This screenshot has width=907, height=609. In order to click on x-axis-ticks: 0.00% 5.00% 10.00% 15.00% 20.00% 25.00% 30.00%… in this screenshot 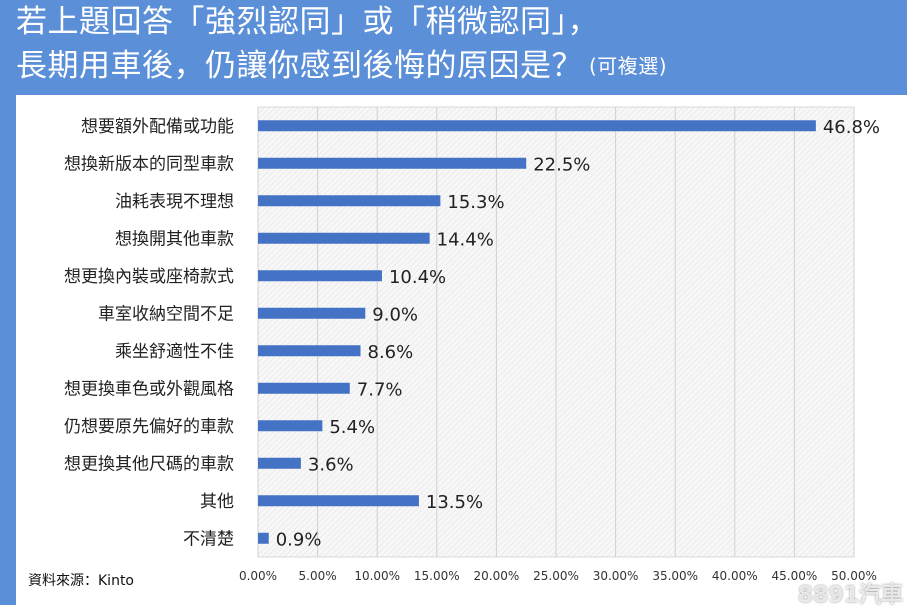, I will do `click(558, 576)`.